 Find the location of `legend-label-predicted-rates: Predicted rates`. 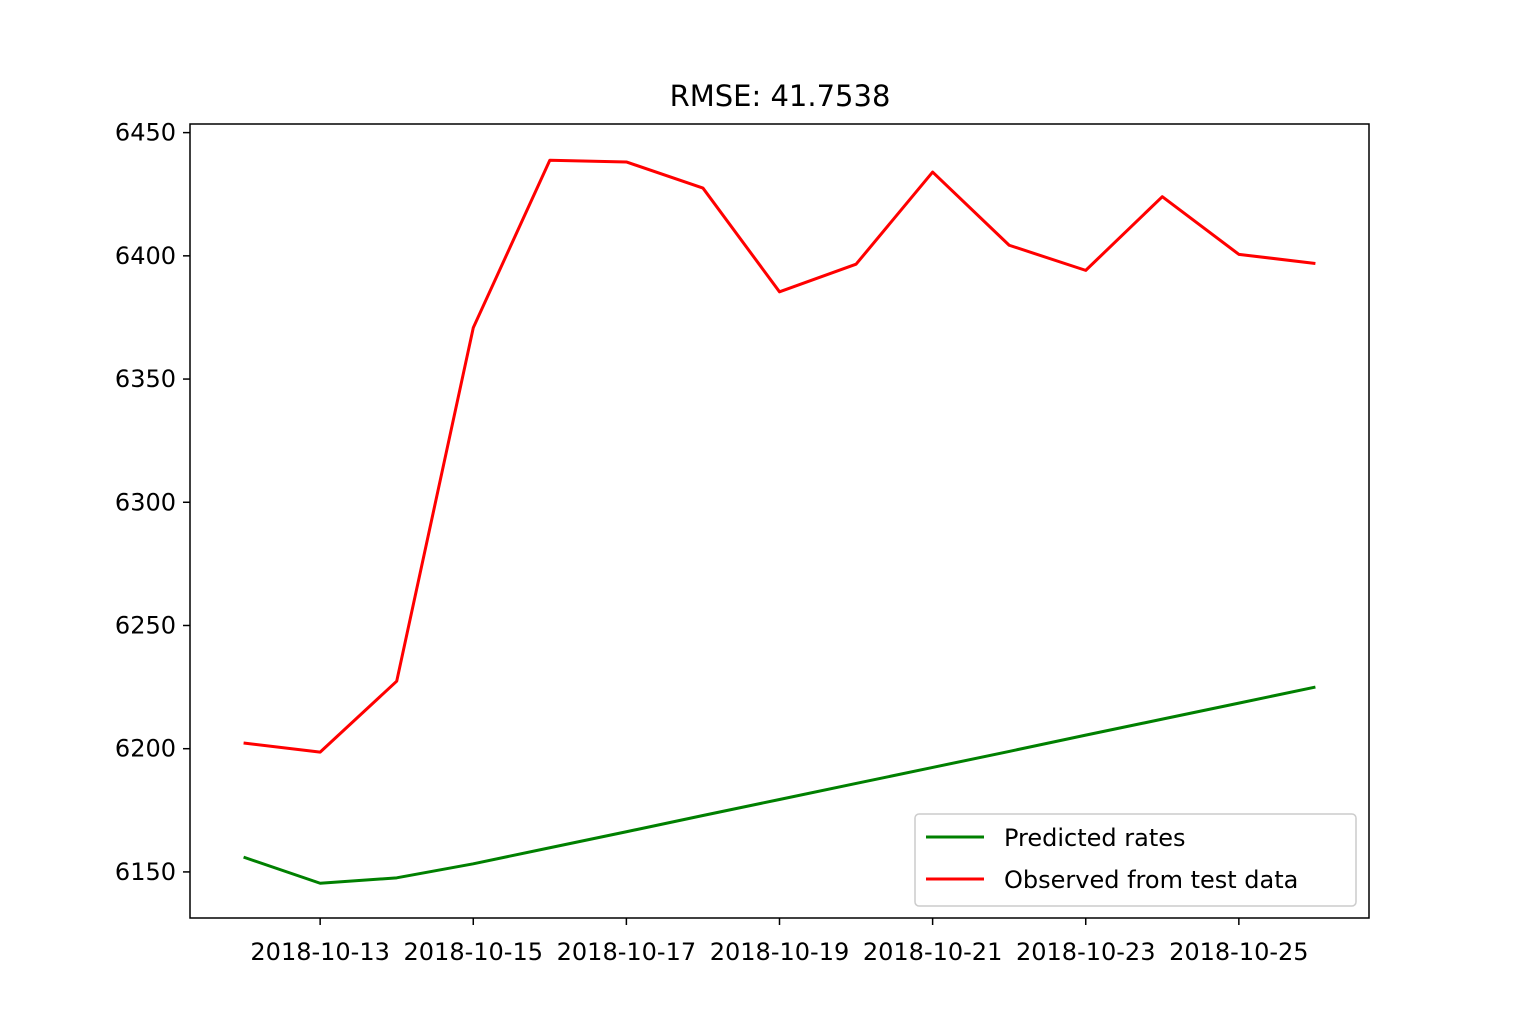

legend-label-predicted-rates: Predicted rates is located at coordinates (1095, 838).